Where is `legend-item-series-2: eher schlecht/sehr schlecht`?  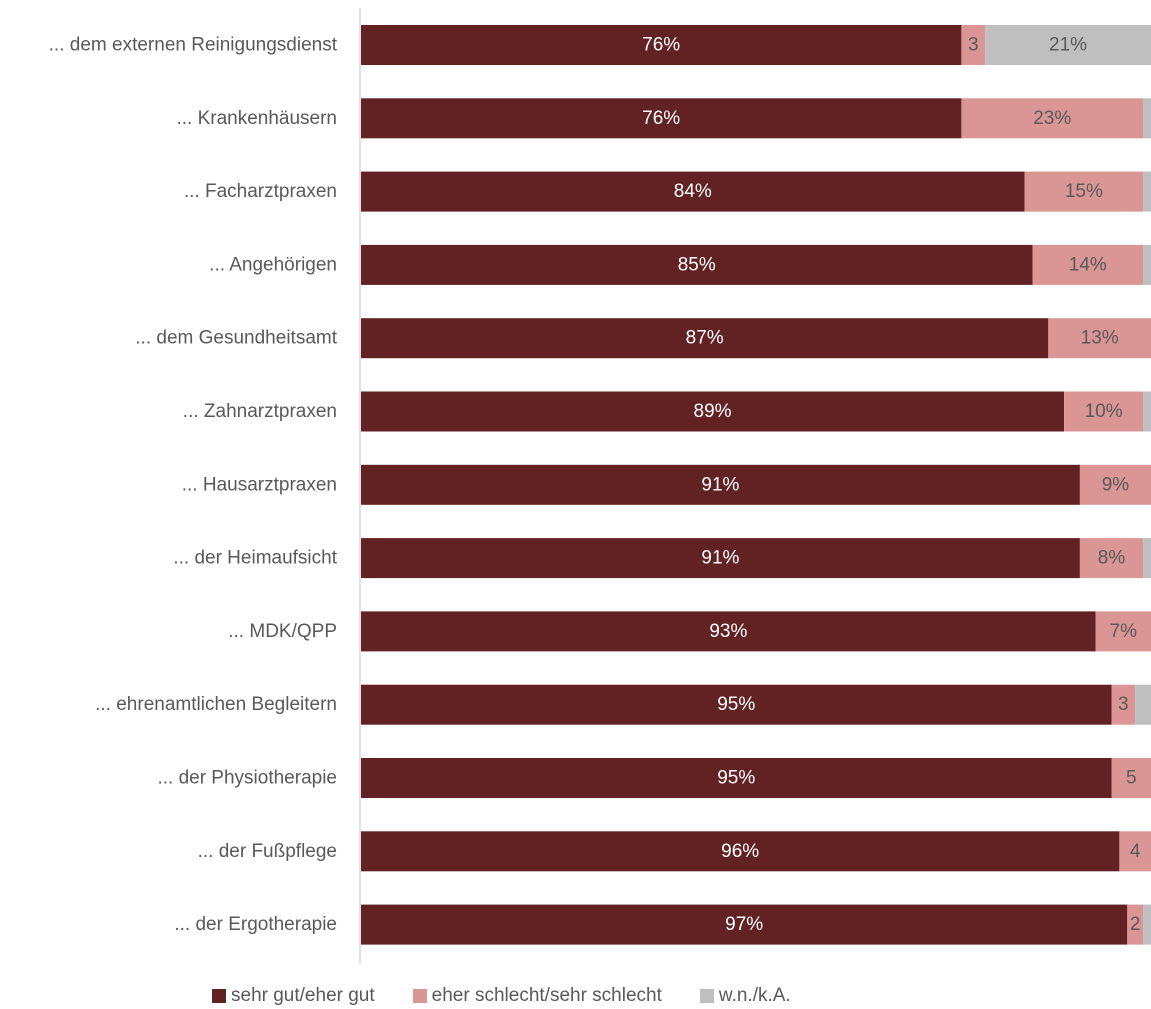 legend-item-series-2: eher schlecht/sehr schlecht is located at coordinates (537, 996).